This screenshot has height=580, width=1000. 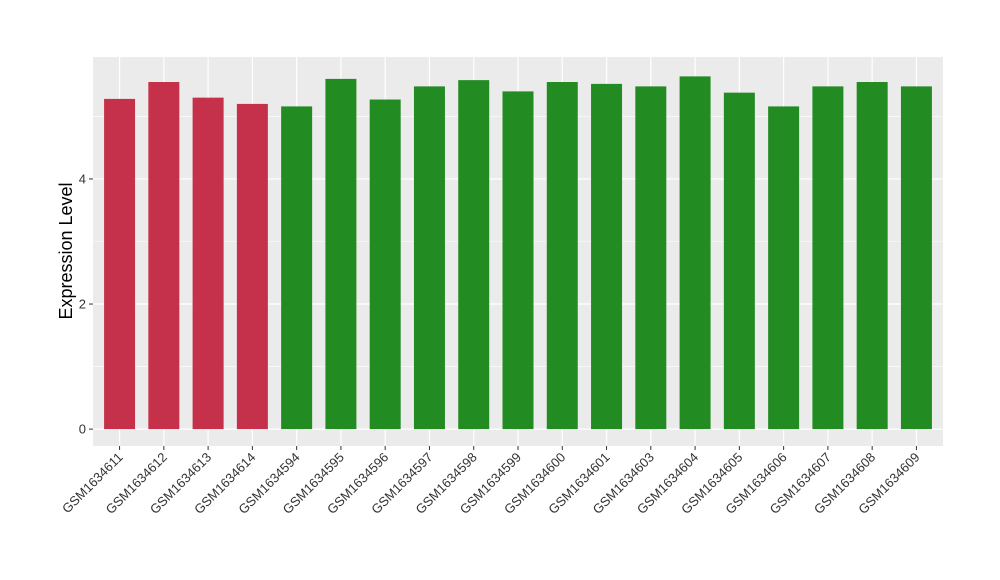 I want to click on bar-GSM1634594, so click(x=297, y=268).